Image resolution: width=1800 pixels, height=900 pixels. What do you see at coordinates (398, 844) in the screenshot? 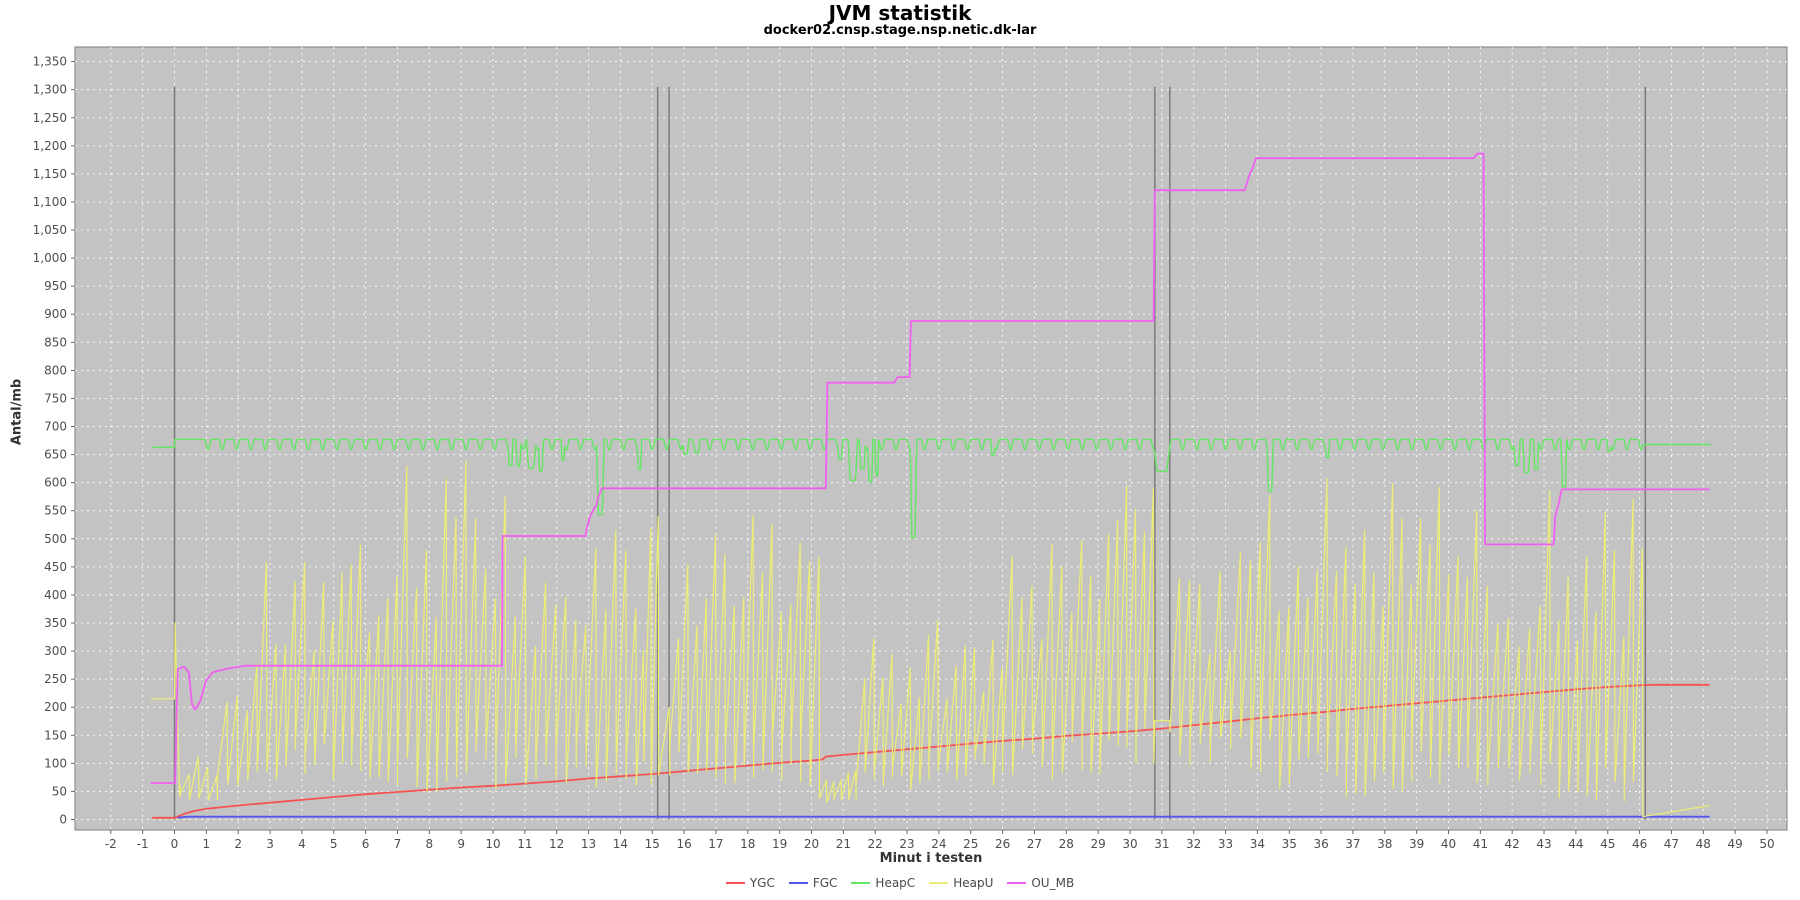
I see `x-tick-label: 7` at bounding box center [398, 844].